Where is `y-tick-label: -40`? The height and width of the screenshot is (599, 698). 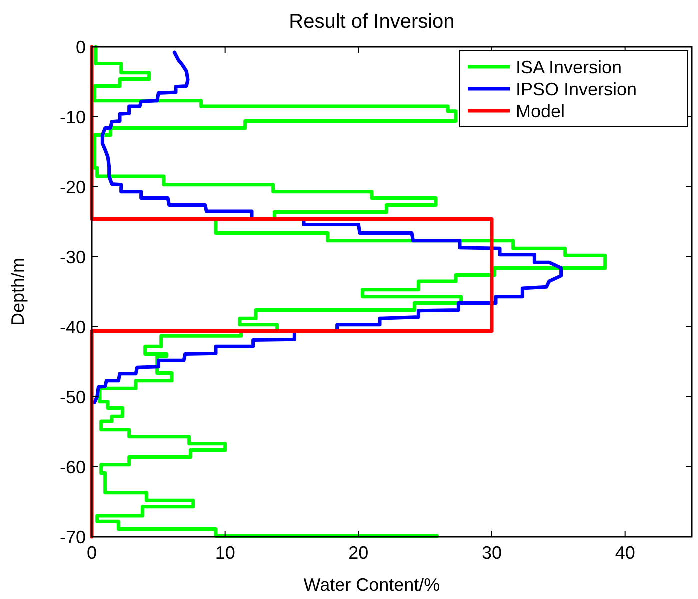
y-tick-label: -40 is located at coordinates (73, 327).